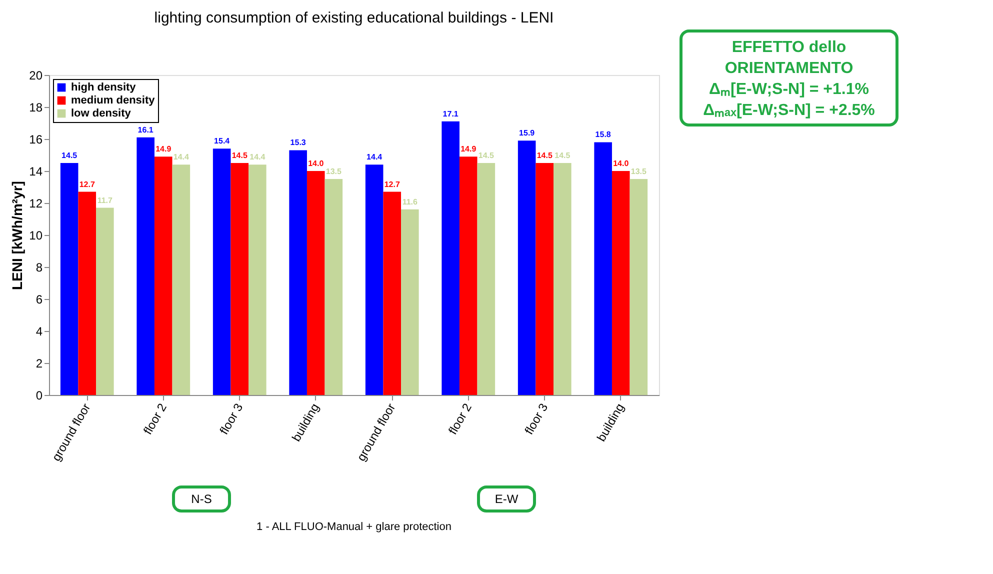 The width and height of the screenshot is (993, 574). What do you see at coordinates (36, 107) in the screenshot?
I see `y-tick-label: 18` at bounding box center [36, 107].